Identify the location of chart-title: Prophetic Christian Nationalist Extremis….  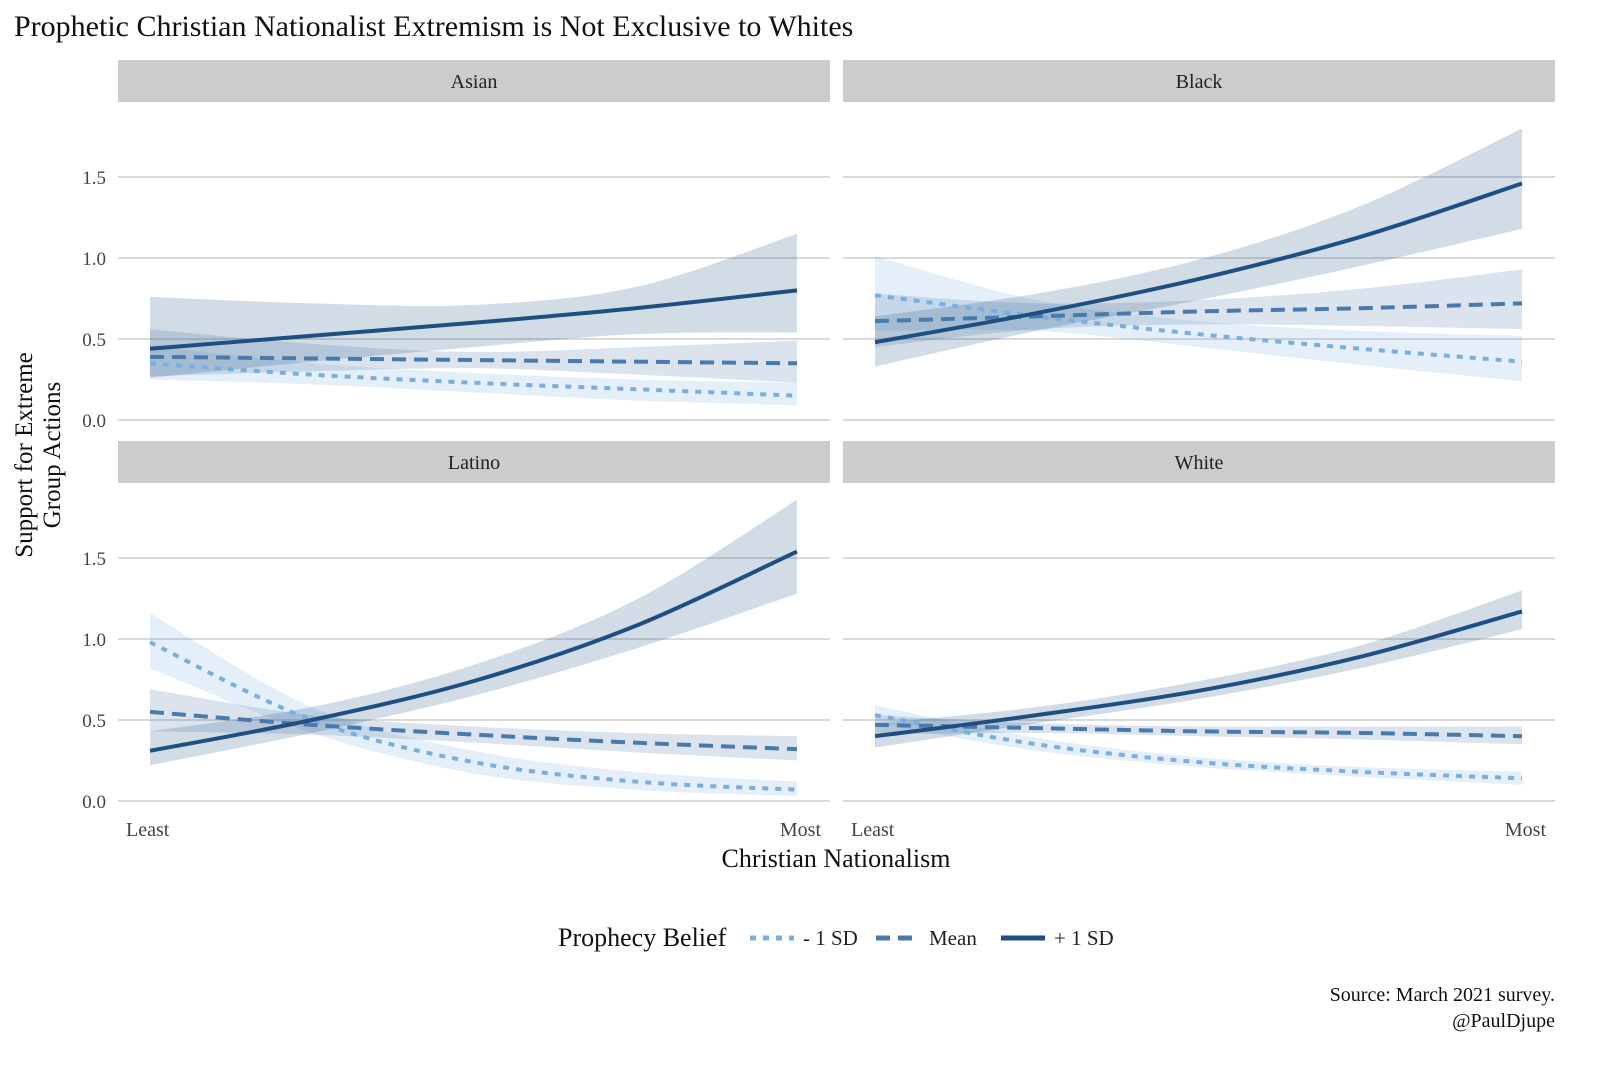
(433, 26).